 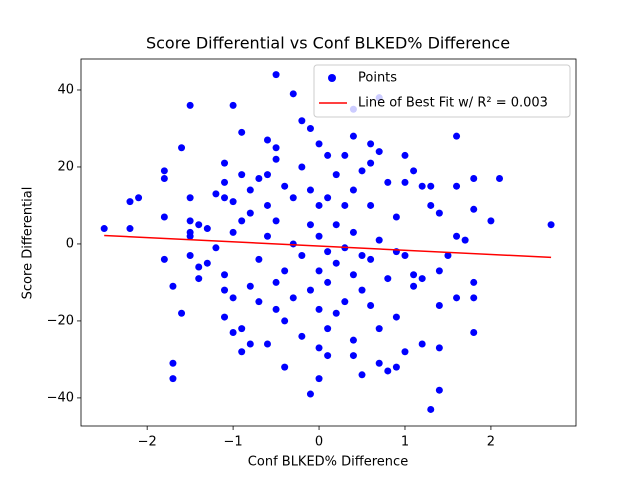 What do you see at coordinates (60, 320) in the screenshot?
I see `y-tick-label: −20` at bounding box center [60, 320].